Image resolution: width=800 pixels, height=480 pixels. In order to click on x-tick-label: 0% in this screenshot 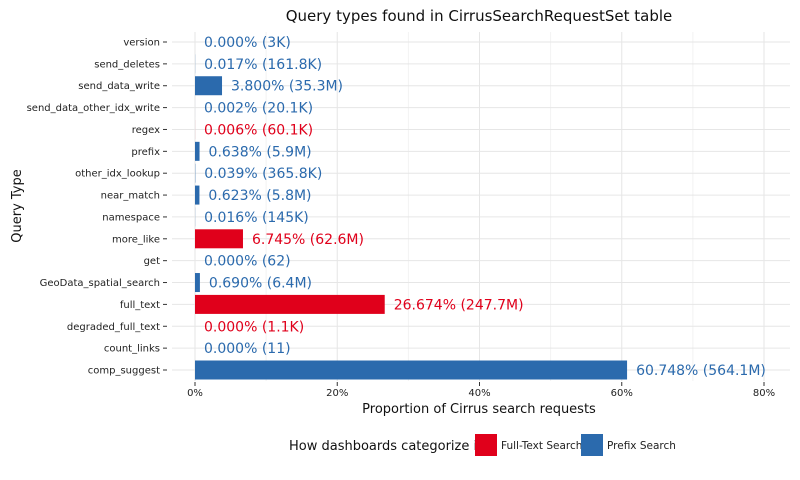, I will do `click(195, 393)`.